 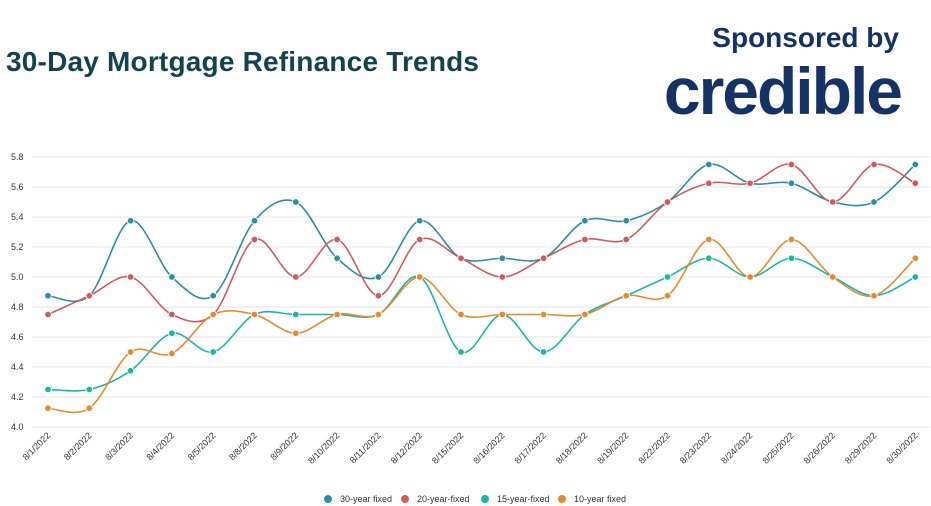 What do you see at coordinates (860, 447) in the screenshot?
I see `x-tick-label: 8/29/2022` at bounding box center [860, 447].